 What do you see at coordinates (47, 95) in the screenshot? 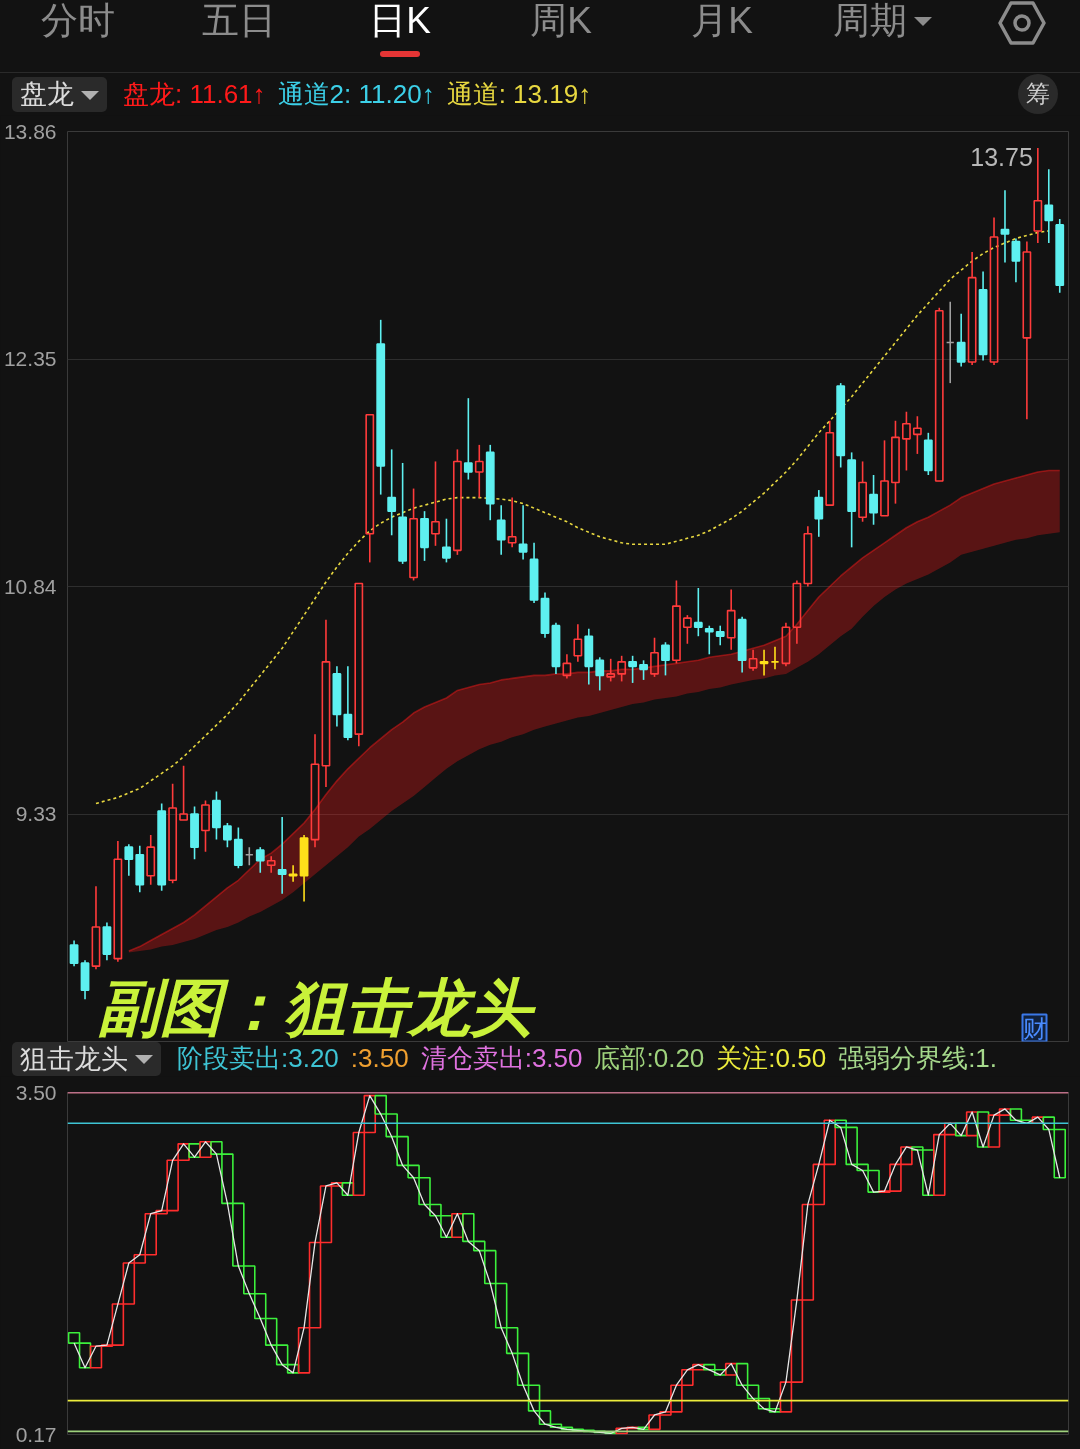
I see `chart-title: 盘龙` at bounding box center [47, 95].